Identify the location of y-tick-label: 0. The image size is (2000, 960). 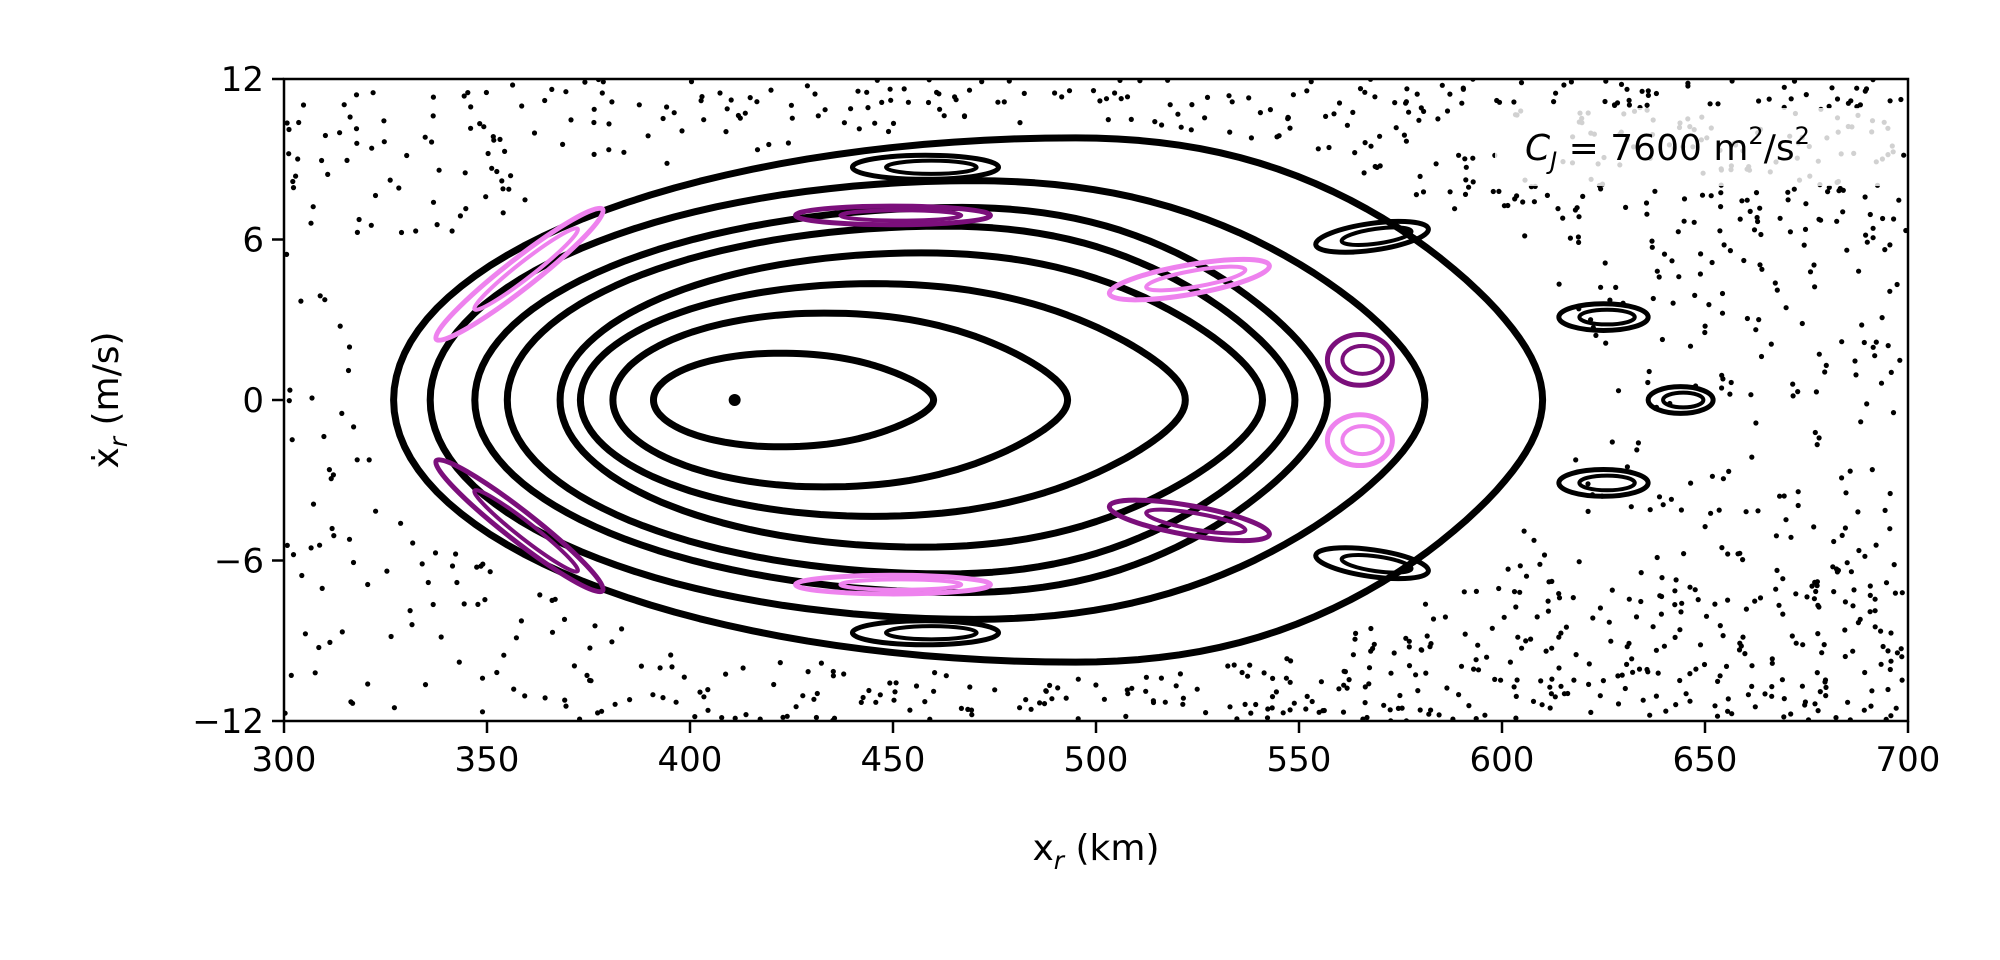
(253, 401).